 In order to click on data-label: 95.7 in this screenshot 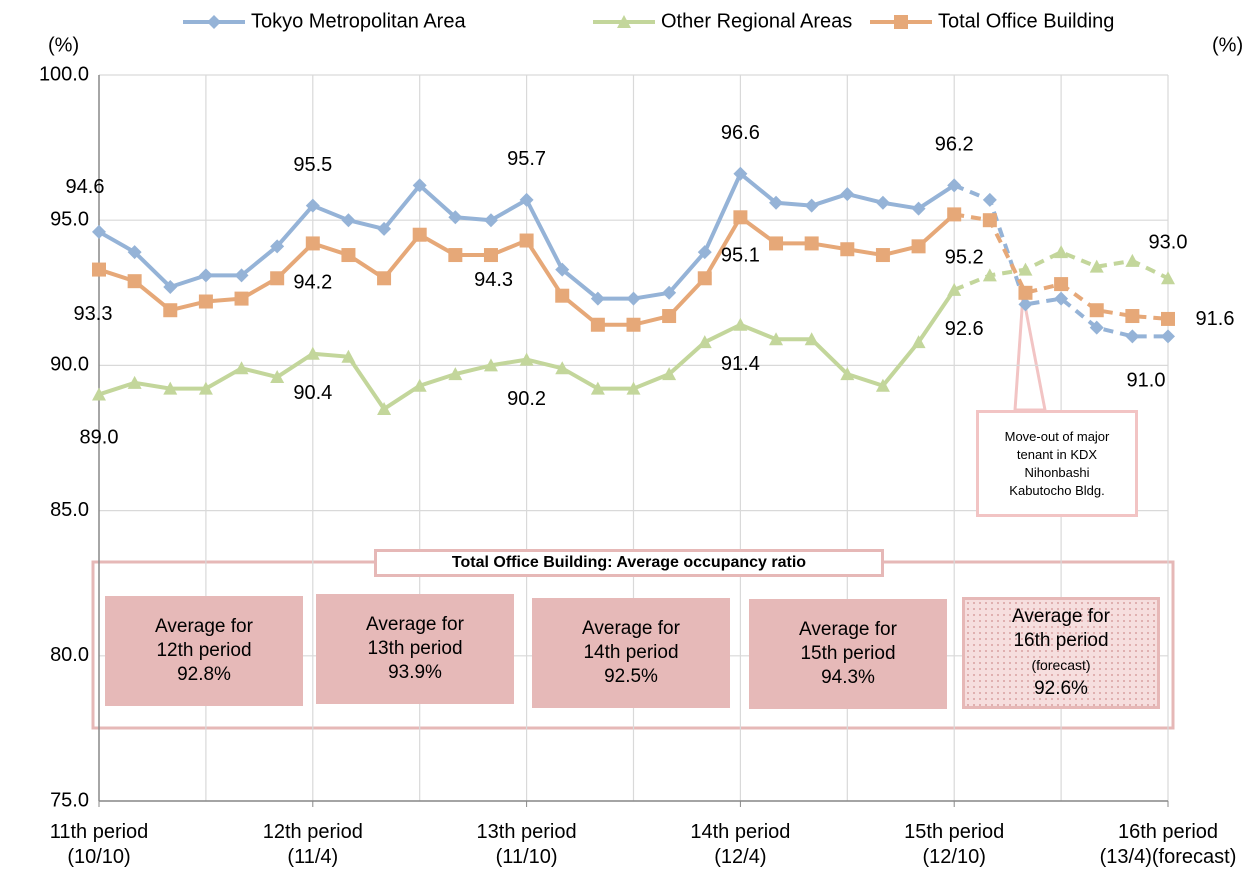, I will do `click(526, 159)`.